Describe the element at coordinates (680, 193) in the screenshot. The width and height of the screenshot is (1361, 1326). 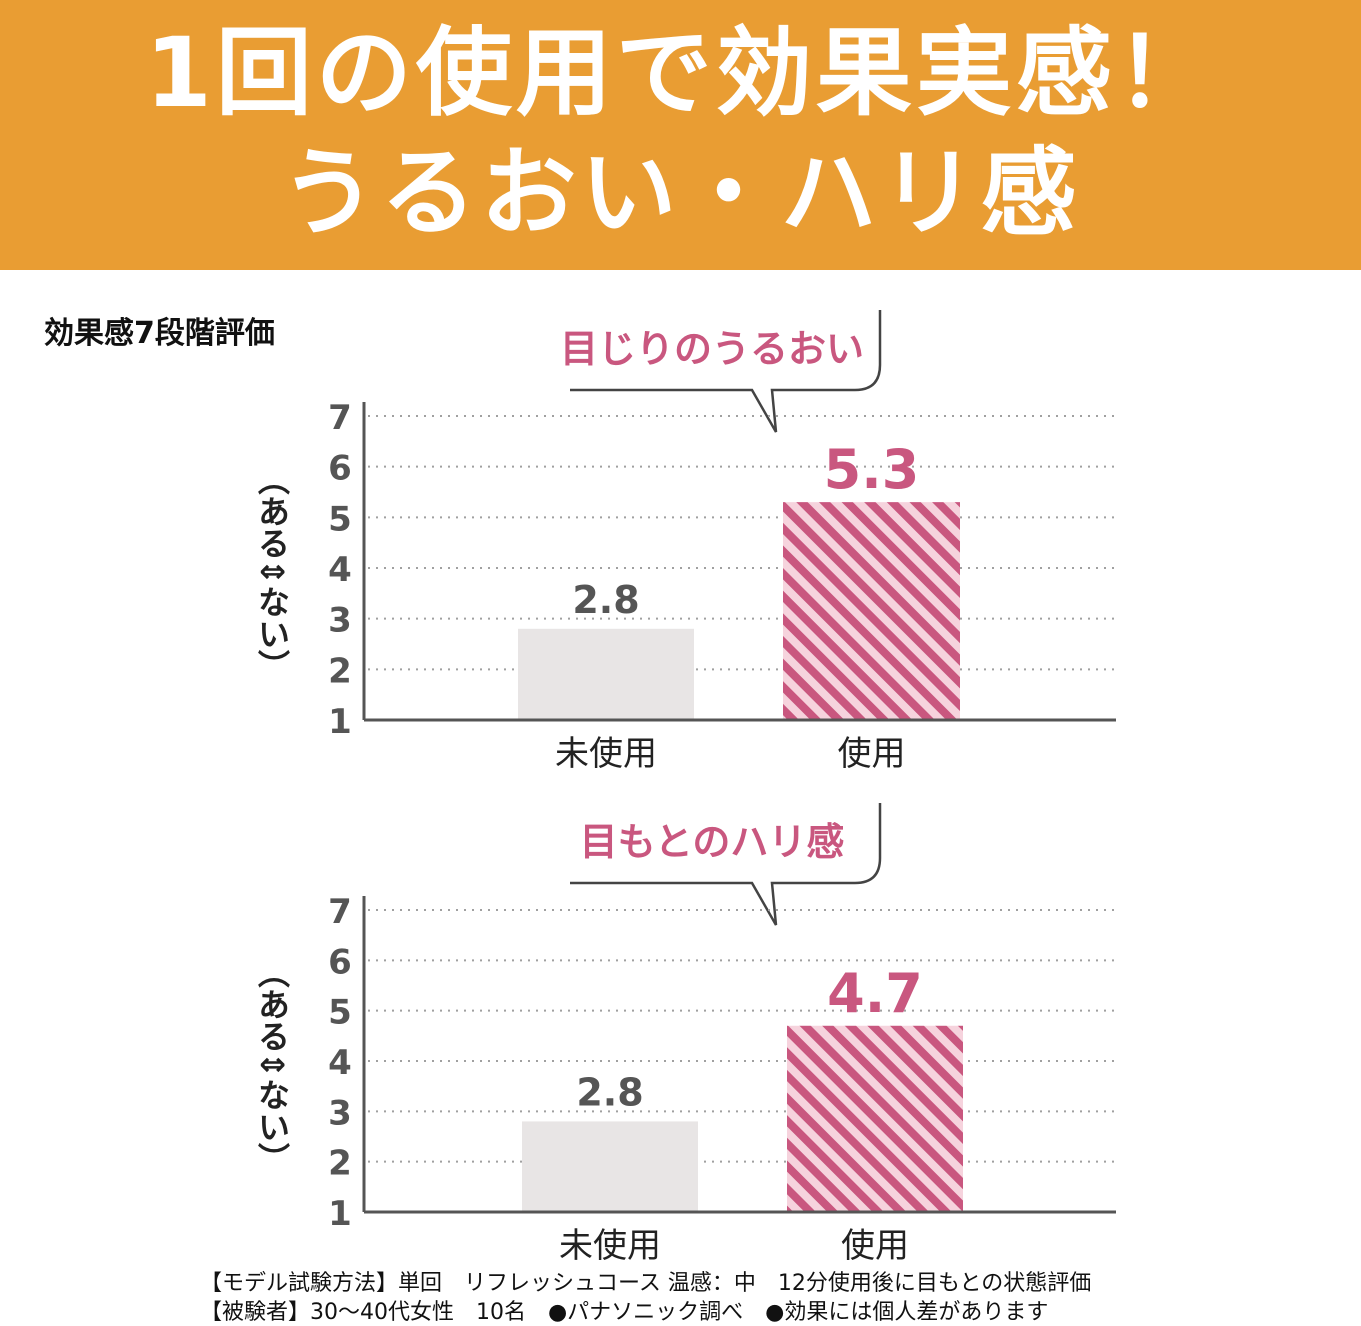
I see `headline-line-2: うるおい・ハリ感` at that location.